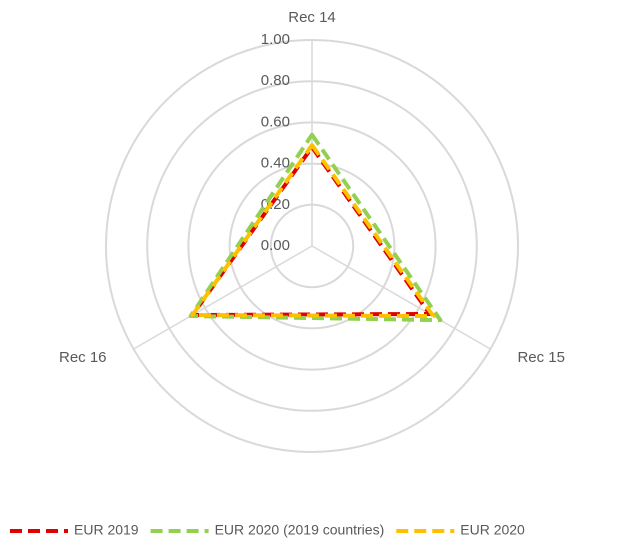 The width and height of the screenshot is (638, 545). What do you see at coordinates (300, 530) in the screenshot?
I see `legend-label: EUR 2020 (2019 countries)` at bounding box center [300, 530].